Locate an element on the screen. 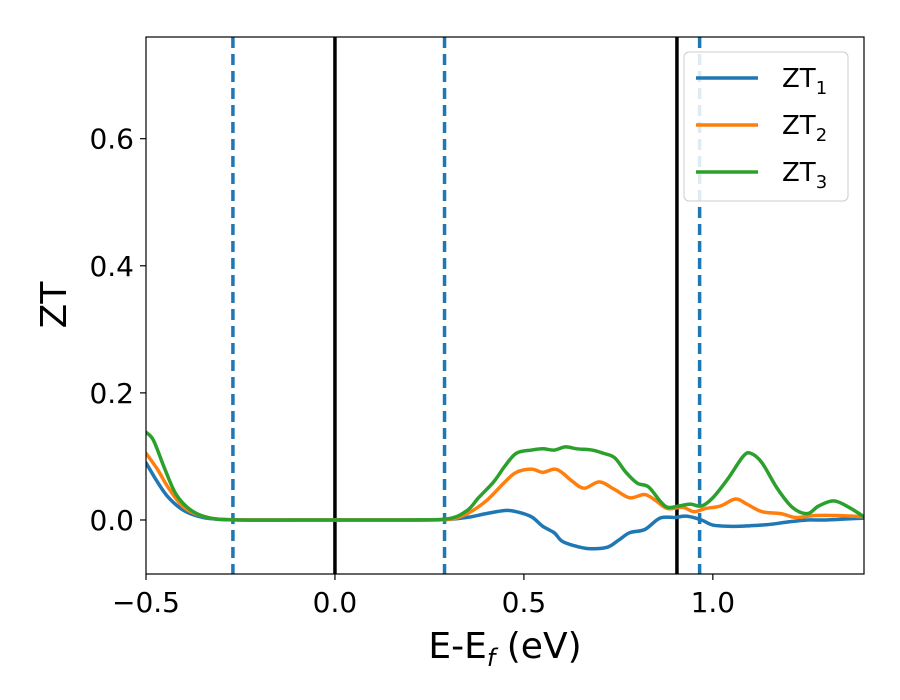  y-axis-title: ZT is located at coordinates (54, 305).